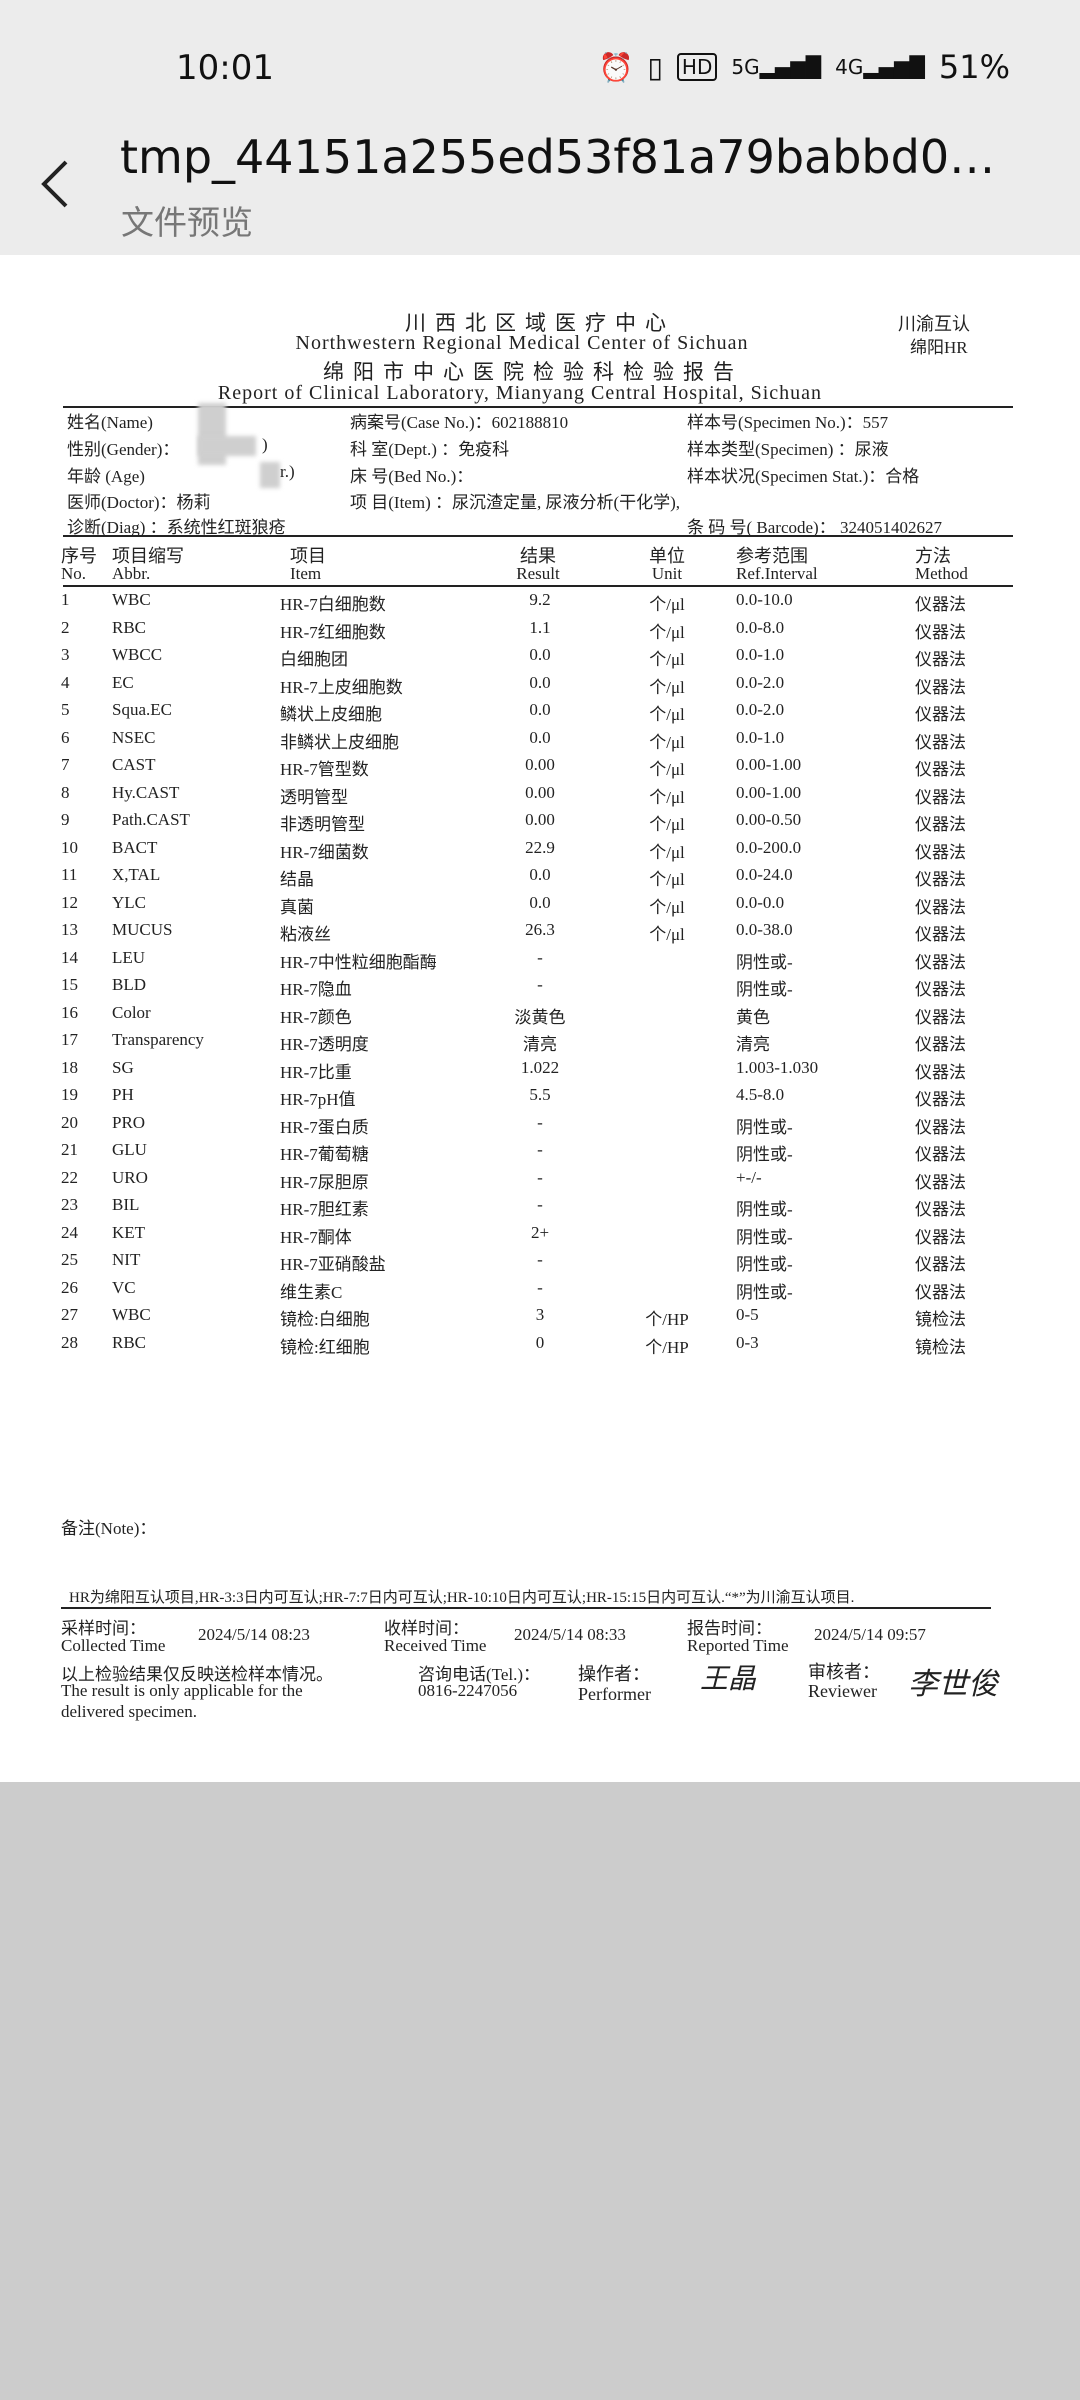 The image size is (1080, 2400). What do you see at coordinates (540, 323) in the screenshot?
I see `header-cn1: 川西北区域医疗中心` at bounding box center [540, 323].